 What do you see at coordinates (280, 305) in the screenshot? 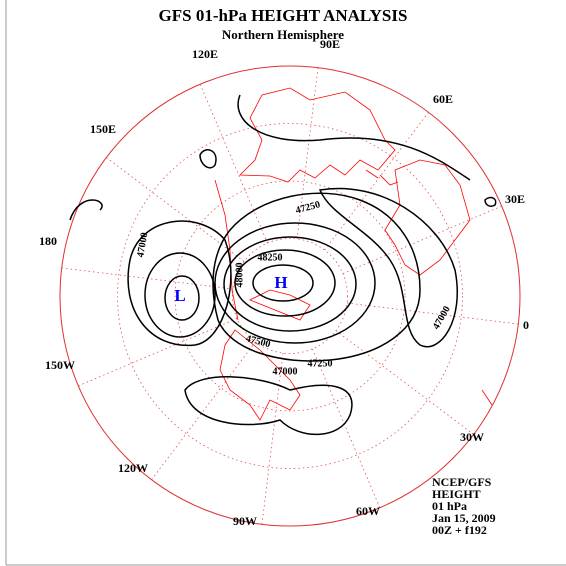
I see `coast-greenland` at bounding box center [280, 305].